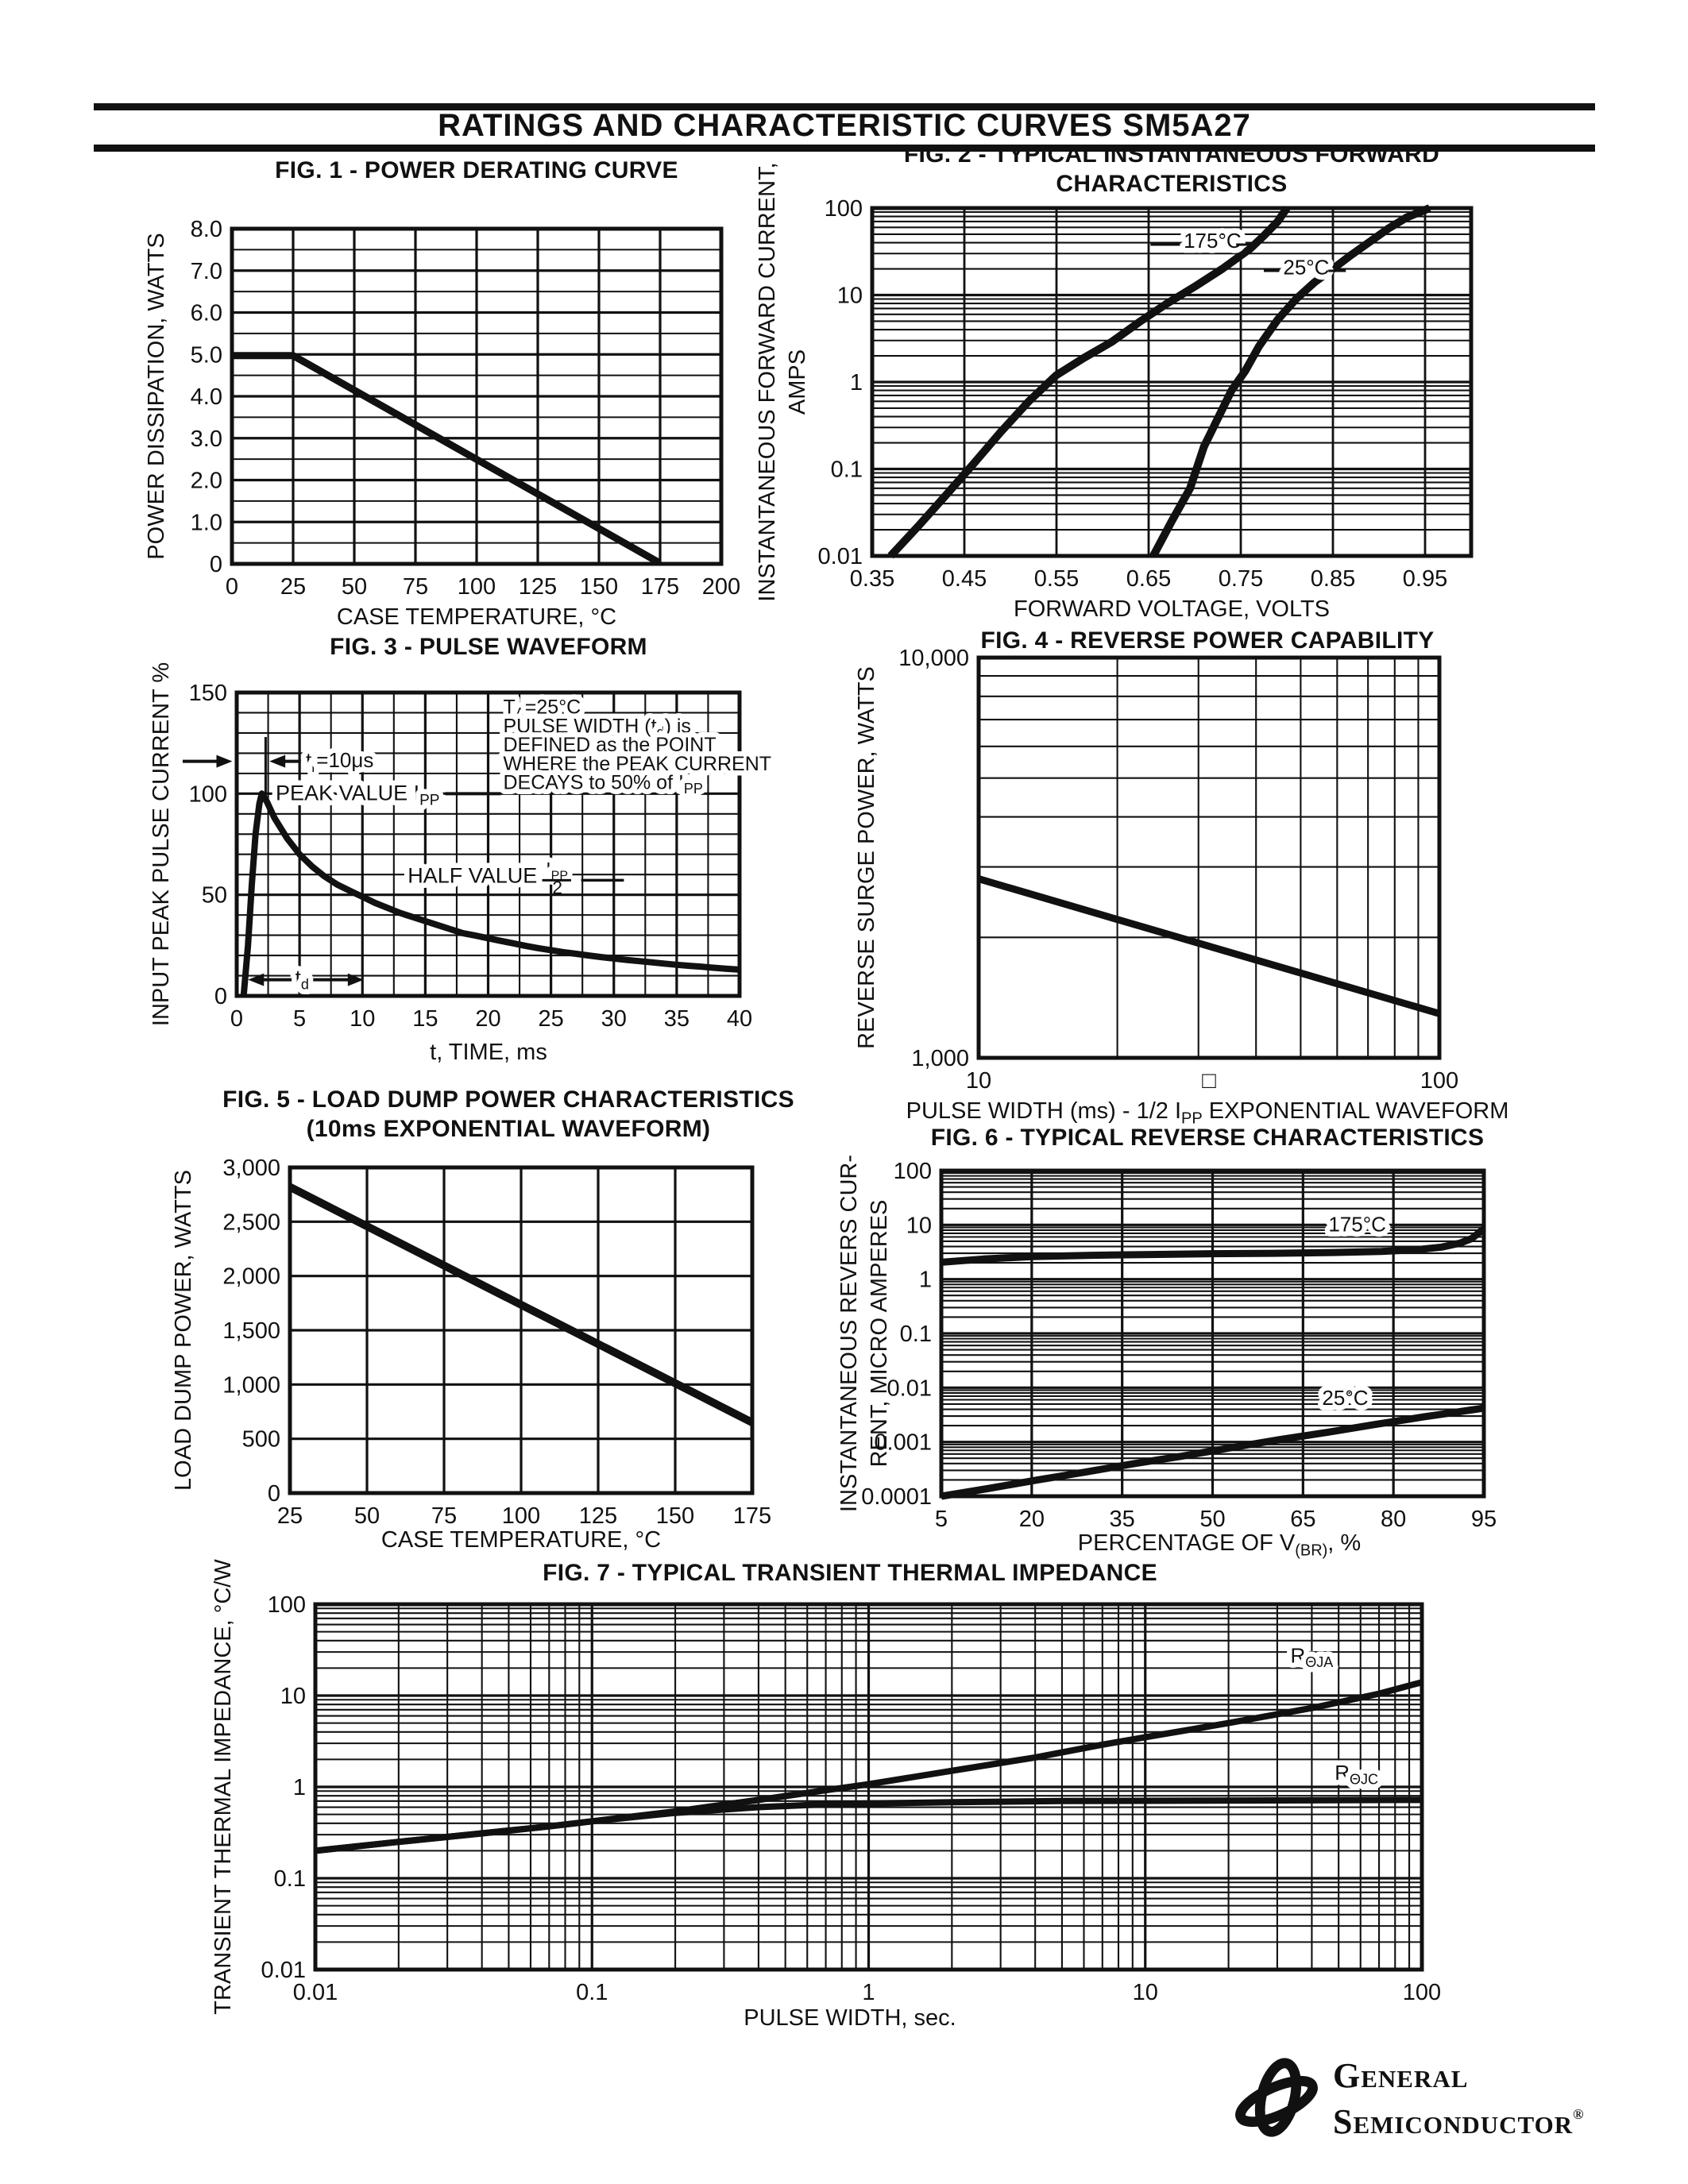 This screenshot has width=1688, height=2184. I want to click on fig2-grid-minor, so click(1171, 370).